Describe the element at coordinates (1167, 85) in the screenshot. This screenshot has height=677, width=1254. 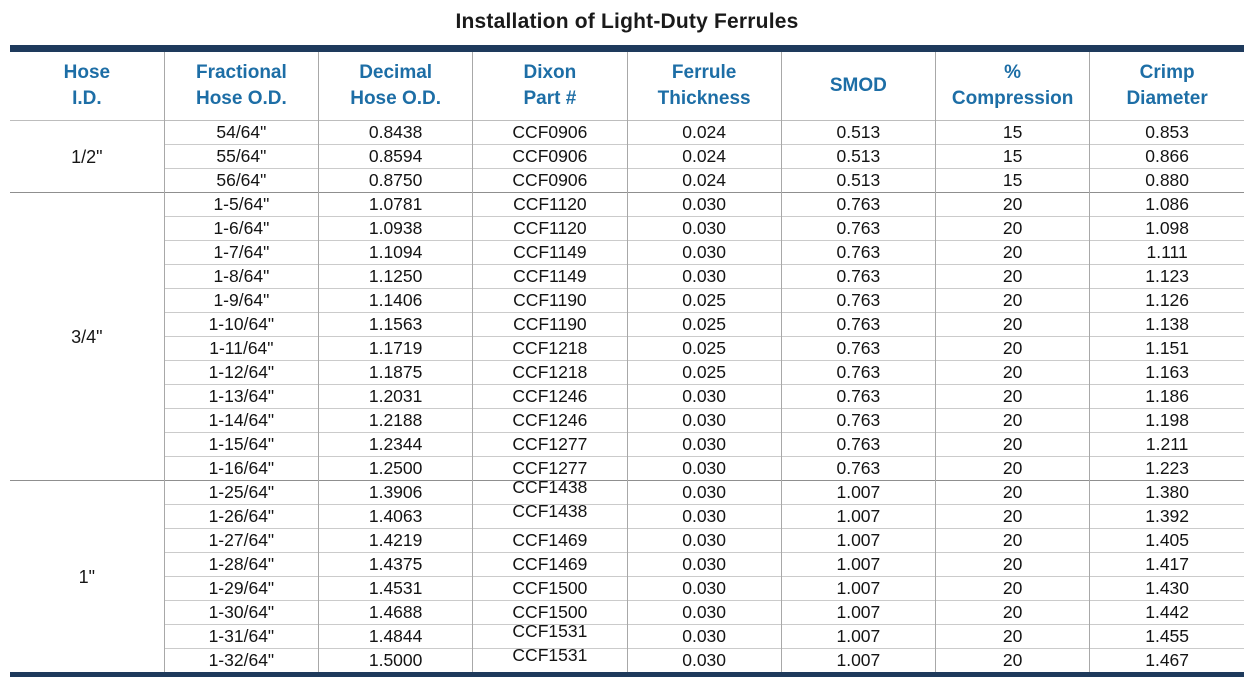
I see `header-cell-crimp-diameter: Crimp Diameter` at that location.